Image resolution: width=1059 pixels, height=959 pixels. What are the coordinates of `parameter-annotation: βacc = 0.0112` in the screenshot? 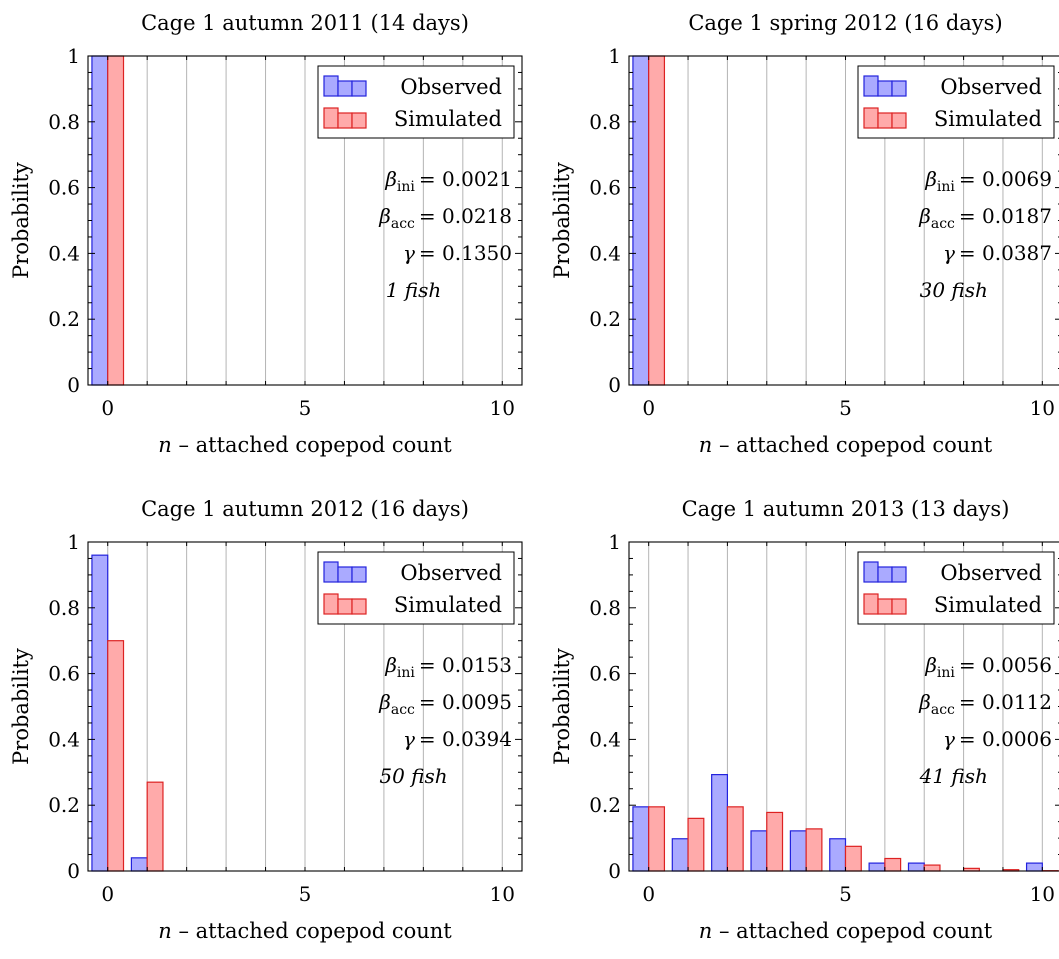 It's located at (985, 704).